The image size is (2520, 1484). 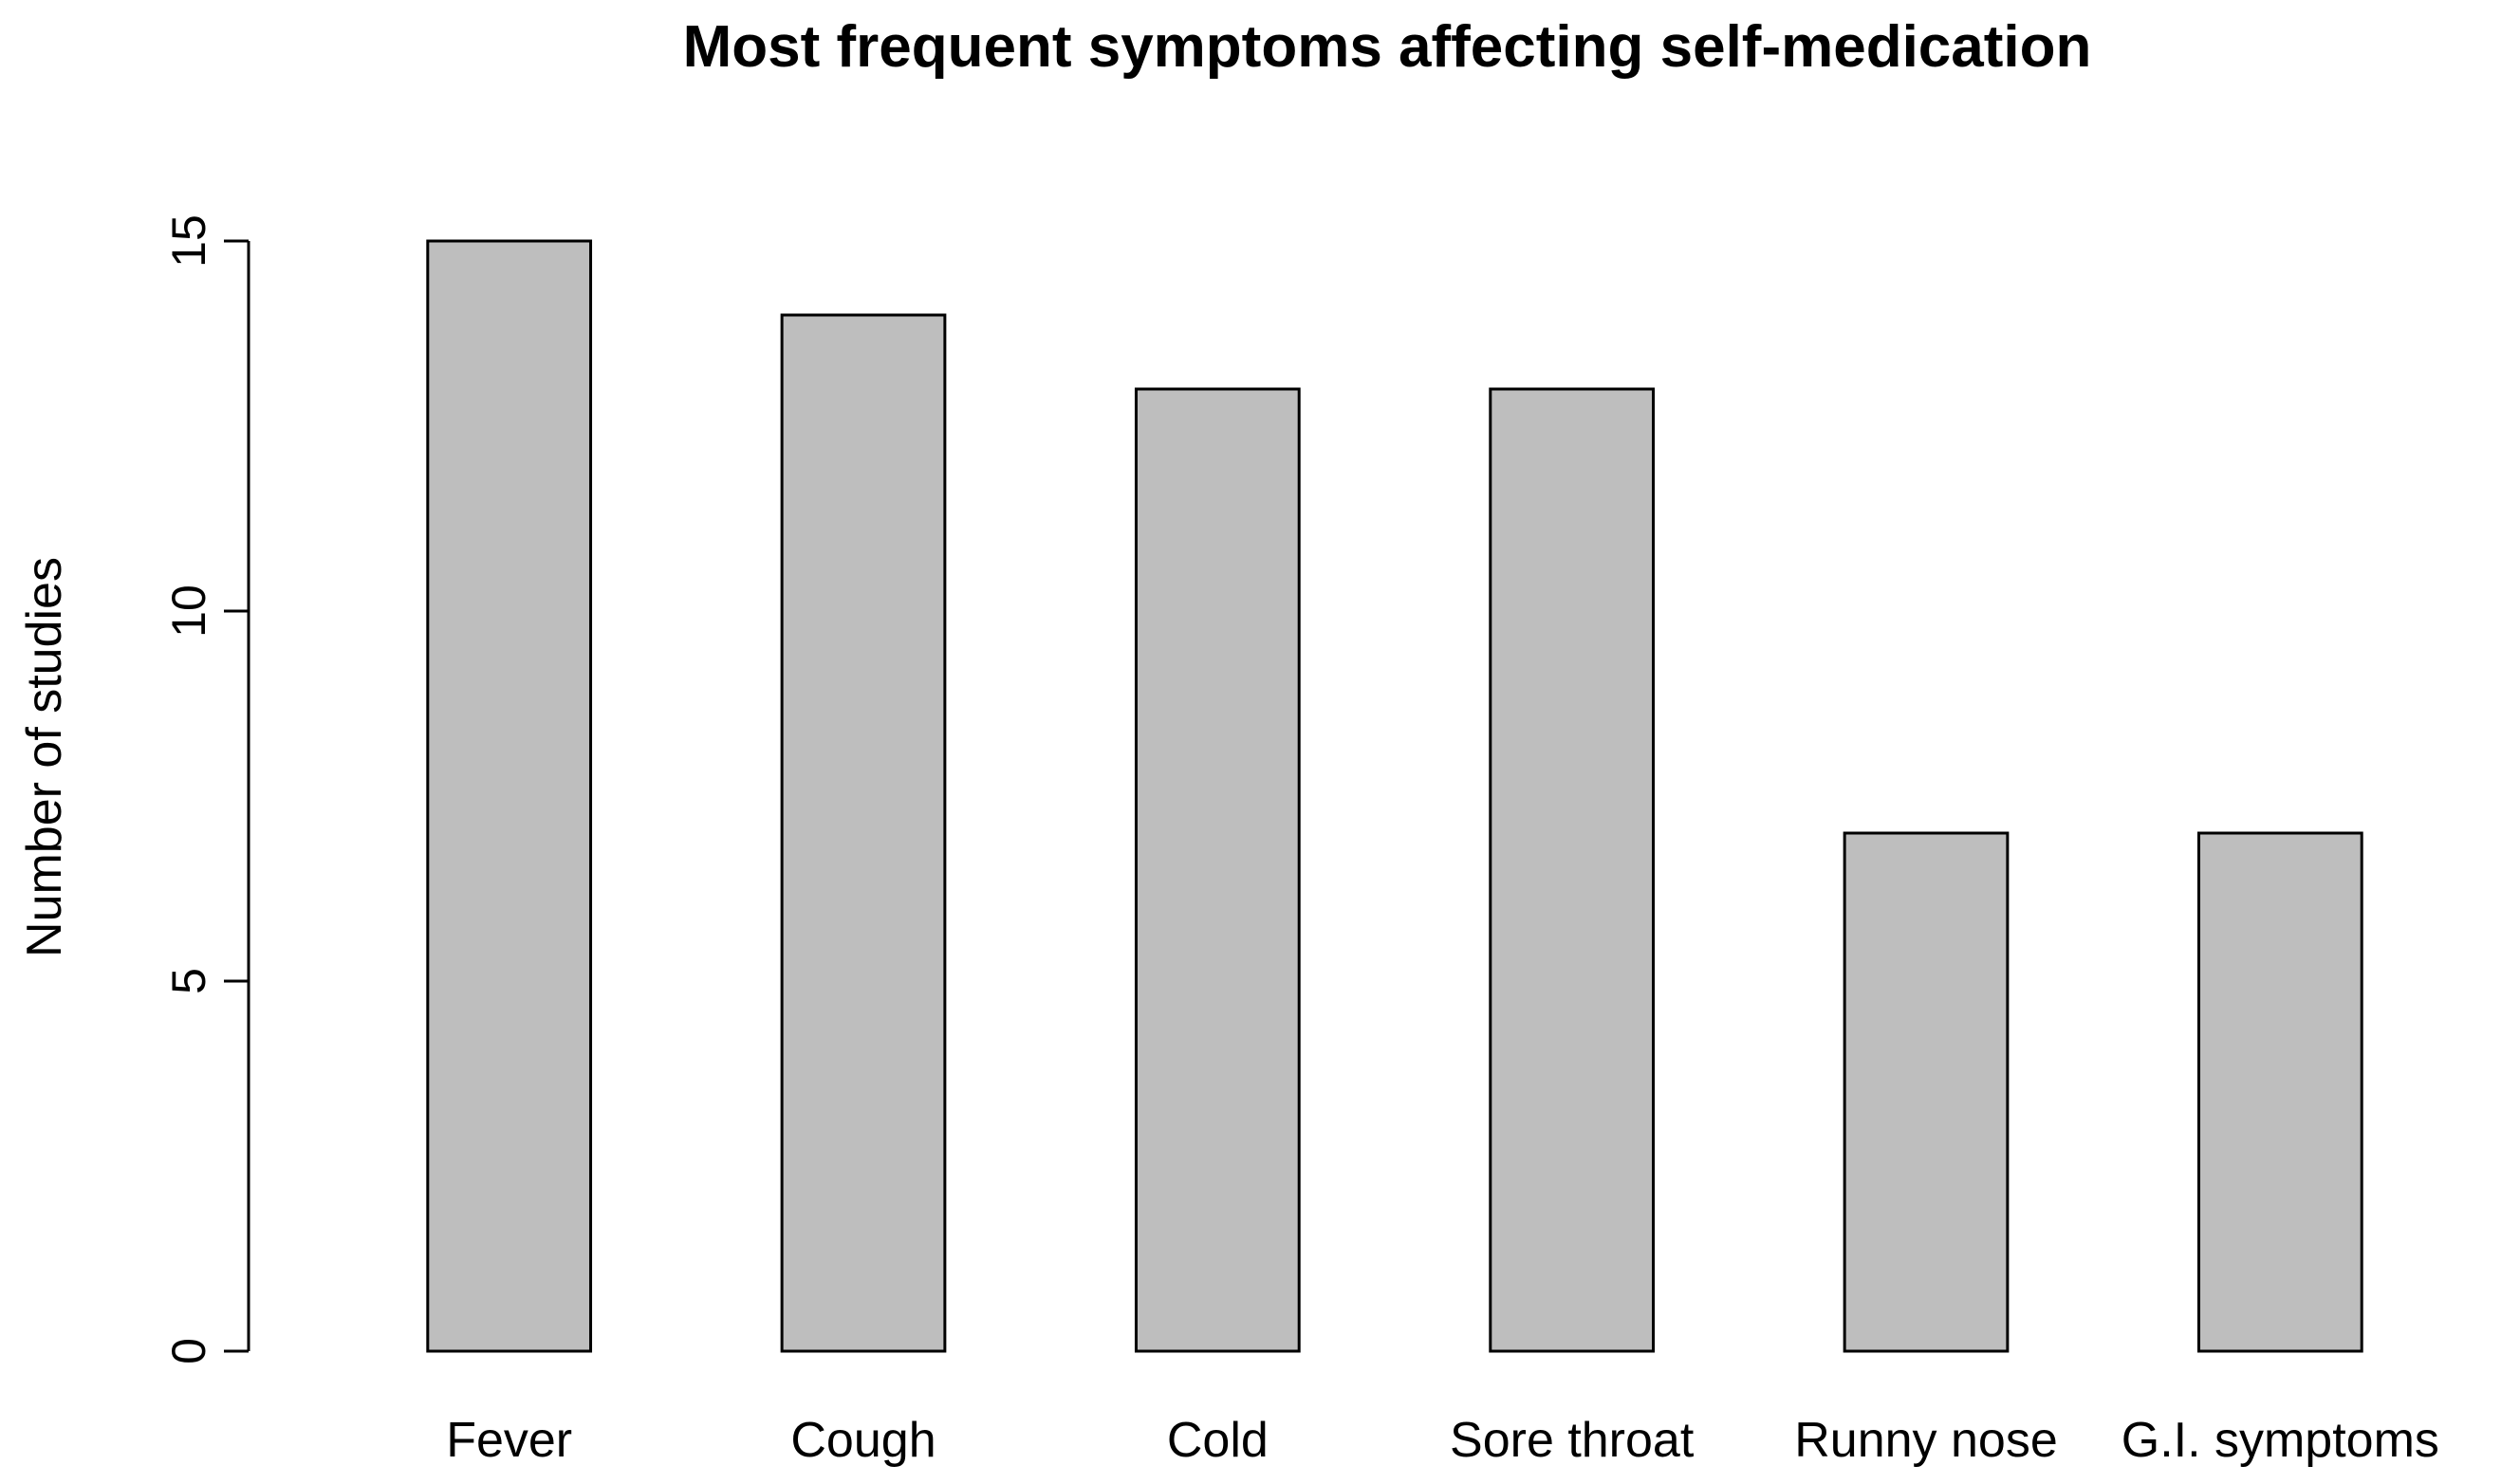 I want to click on y-tick-label: 5, so click(x=189, y=981).